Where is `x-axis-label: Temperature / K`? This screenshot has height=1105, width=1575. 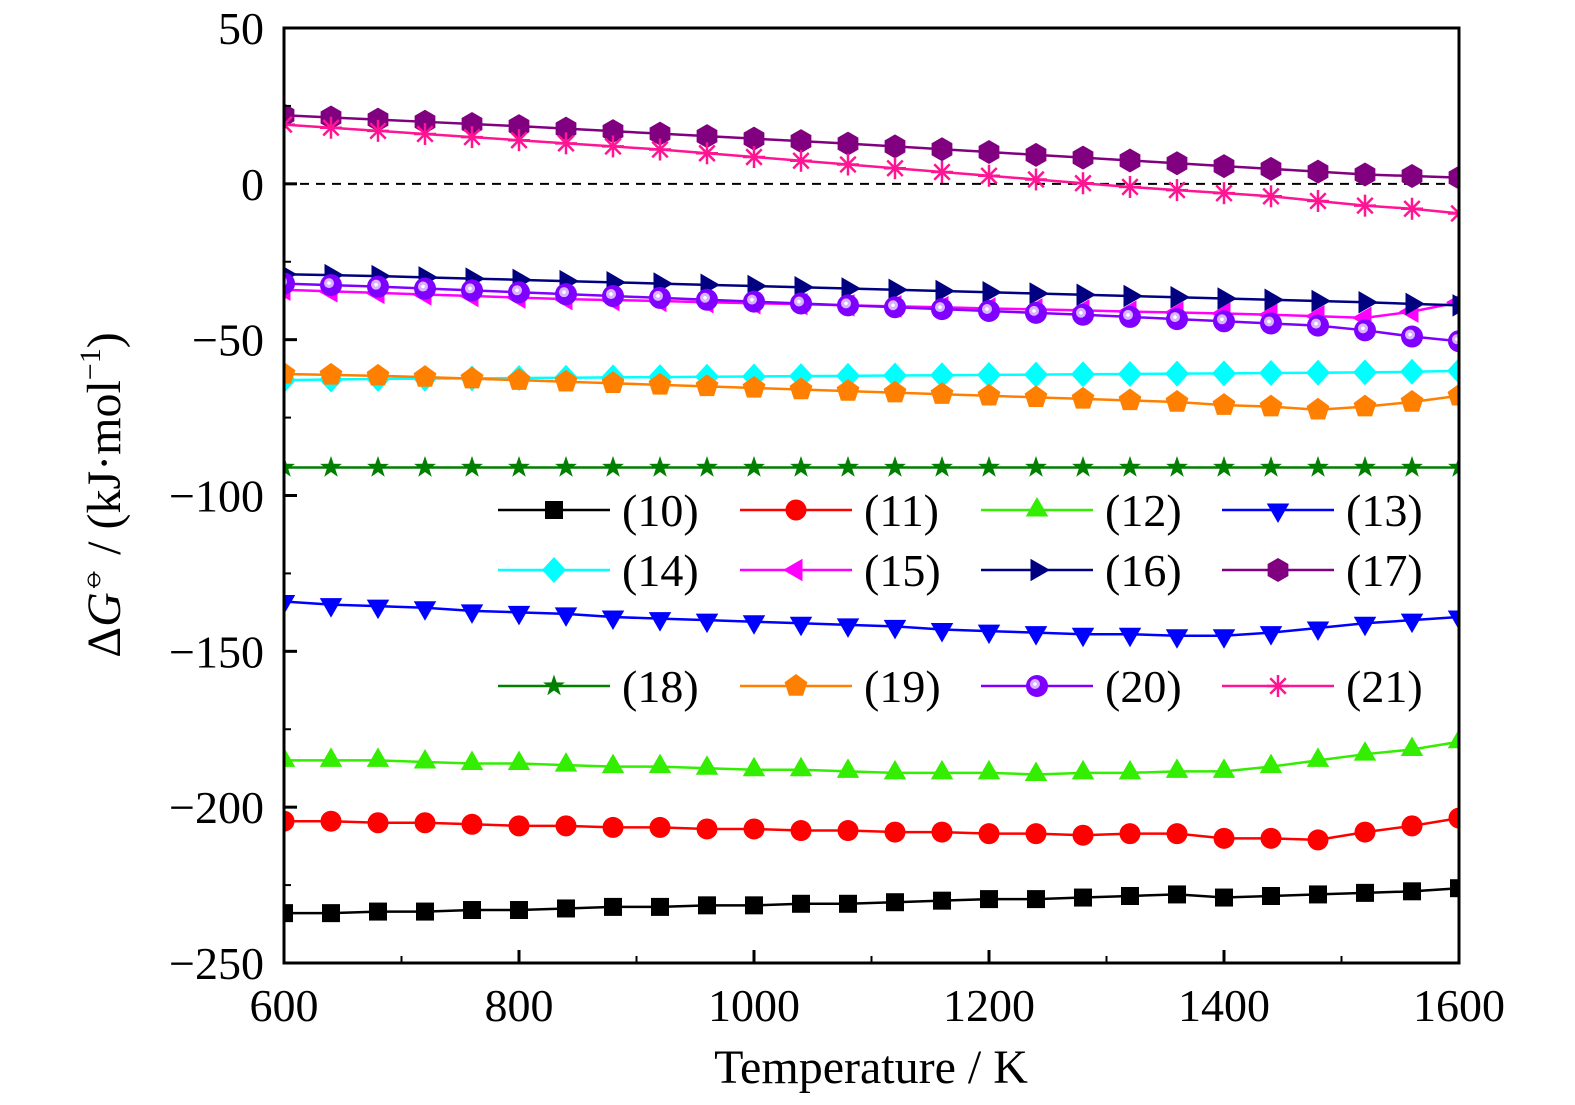
x-axis-label: Temperature / K is located at coordinates (871, 1067).